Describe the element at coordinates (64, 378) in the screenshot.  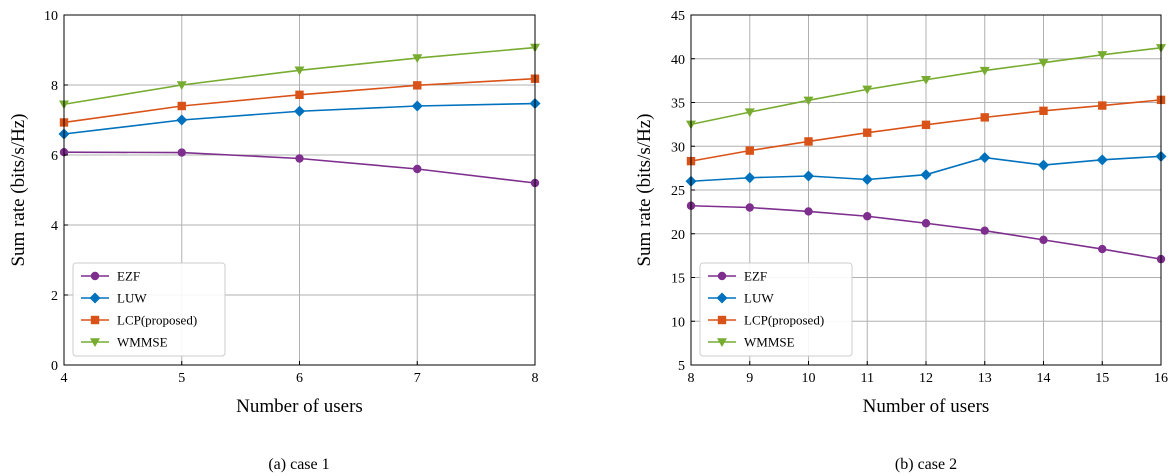
I see `x-tick-label: 4` at that location.